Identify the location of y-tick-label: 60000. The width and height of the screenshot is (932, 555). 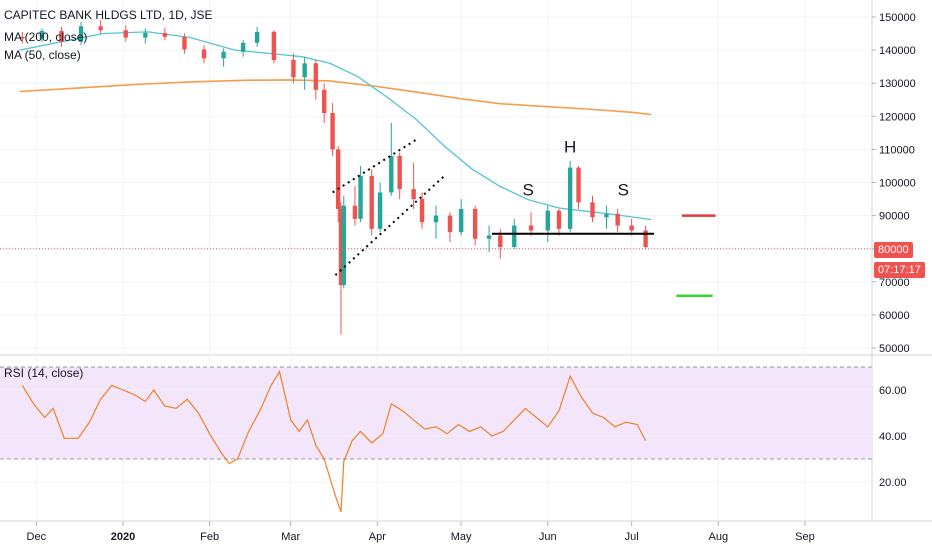
(894, 316).